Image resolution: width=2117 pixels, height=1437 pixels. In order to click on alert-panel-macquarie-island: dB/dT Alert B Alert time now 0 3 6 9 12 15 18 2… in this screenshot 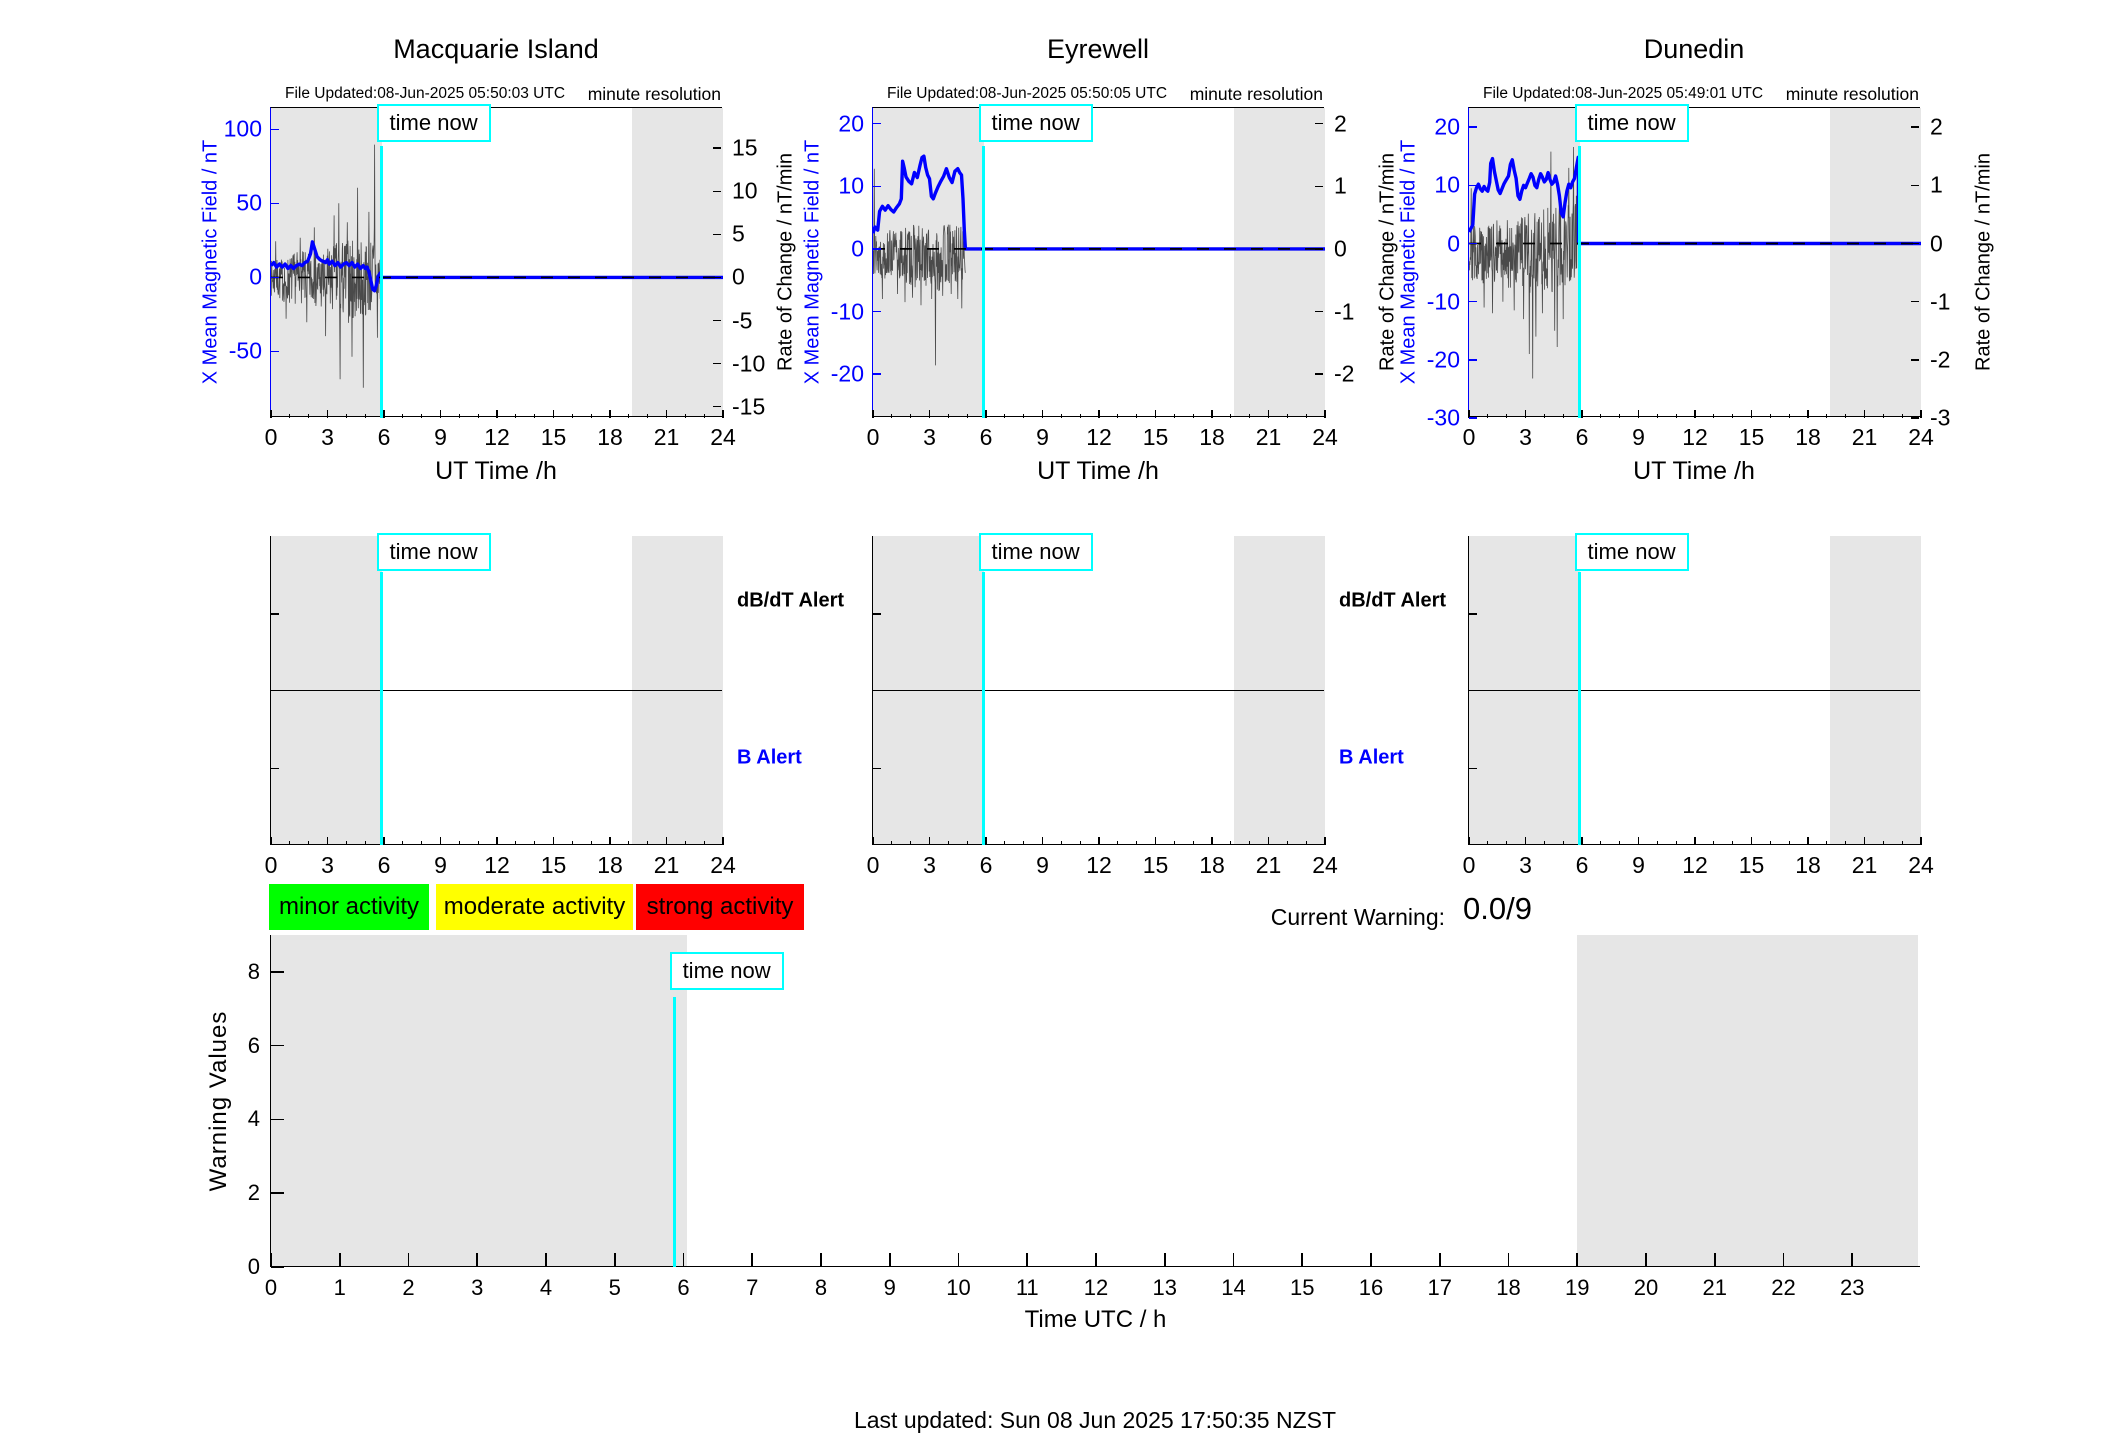, I will do `click(554, 705)`.